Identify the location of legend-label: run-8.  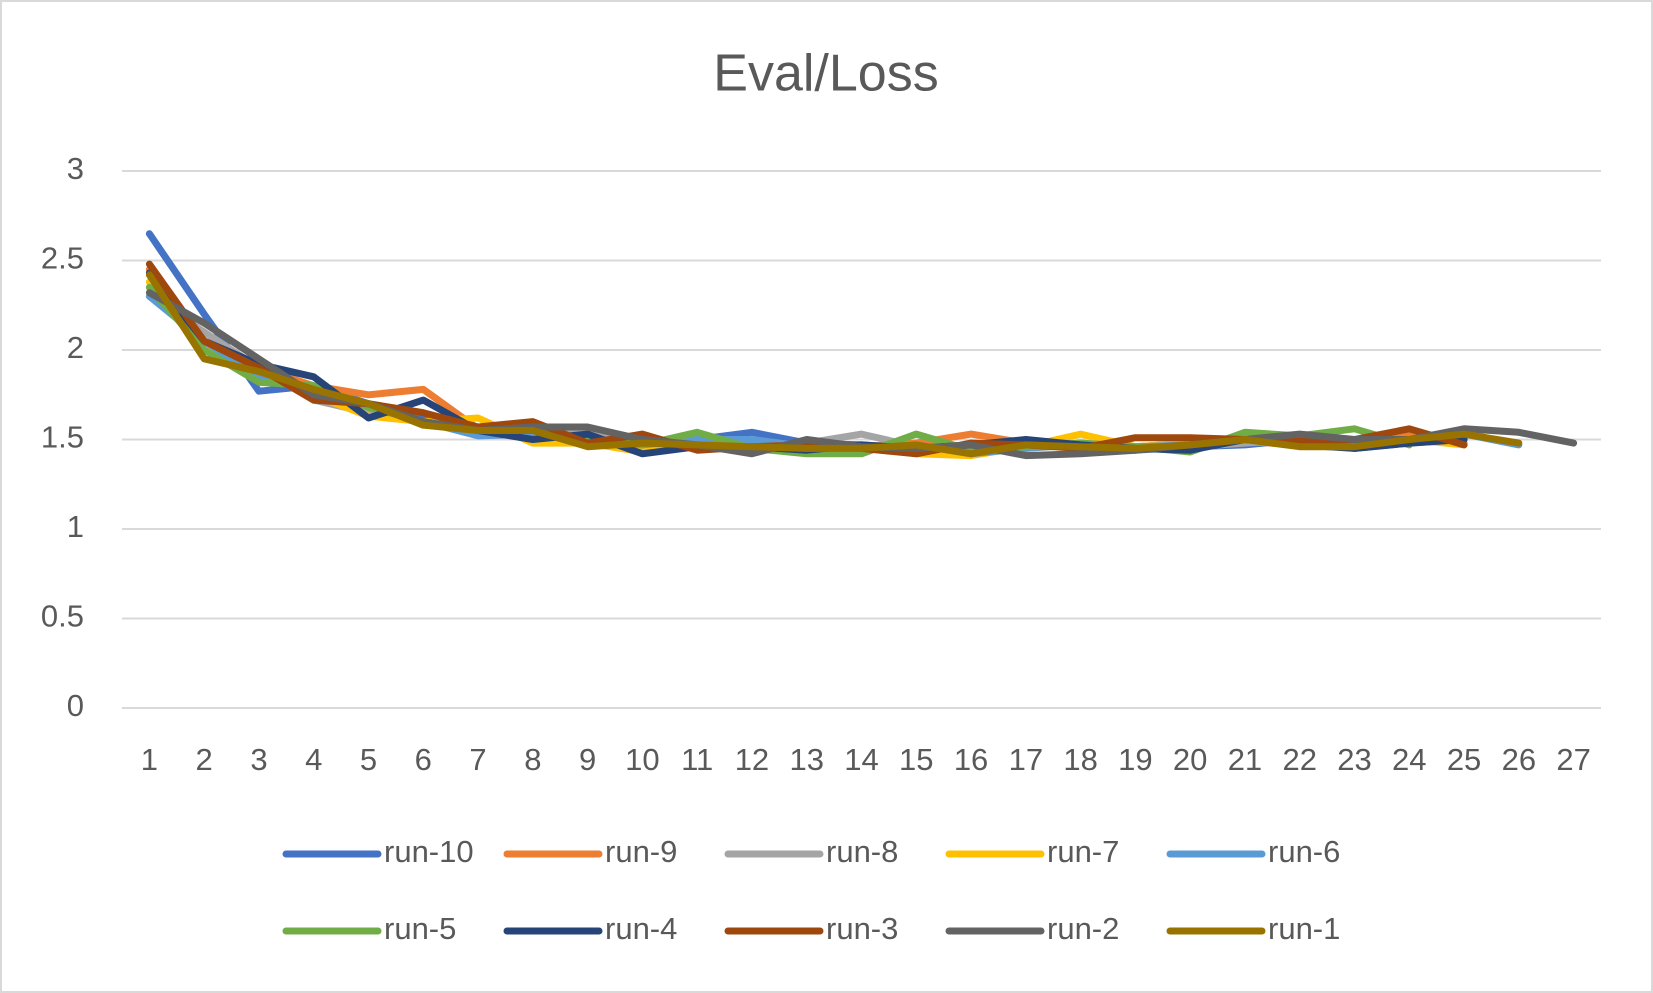
(862, 851).